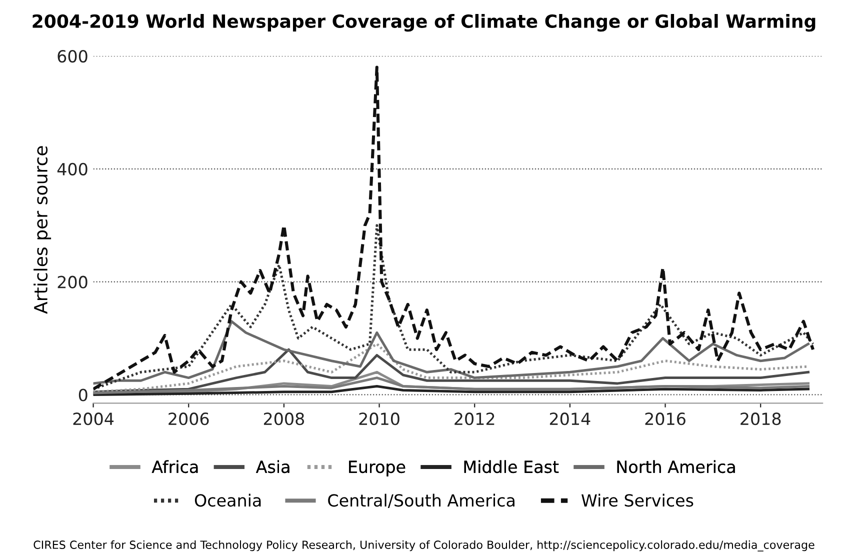  What do you see at coordinates (424, 546) in the screenshot?
I see `text: CIRES Center for Science and Technology Policy Research, University of Colorado Boulder, http://sciencepolicy.colorado.edu/media_coverage` at bounding box center [424, 546].